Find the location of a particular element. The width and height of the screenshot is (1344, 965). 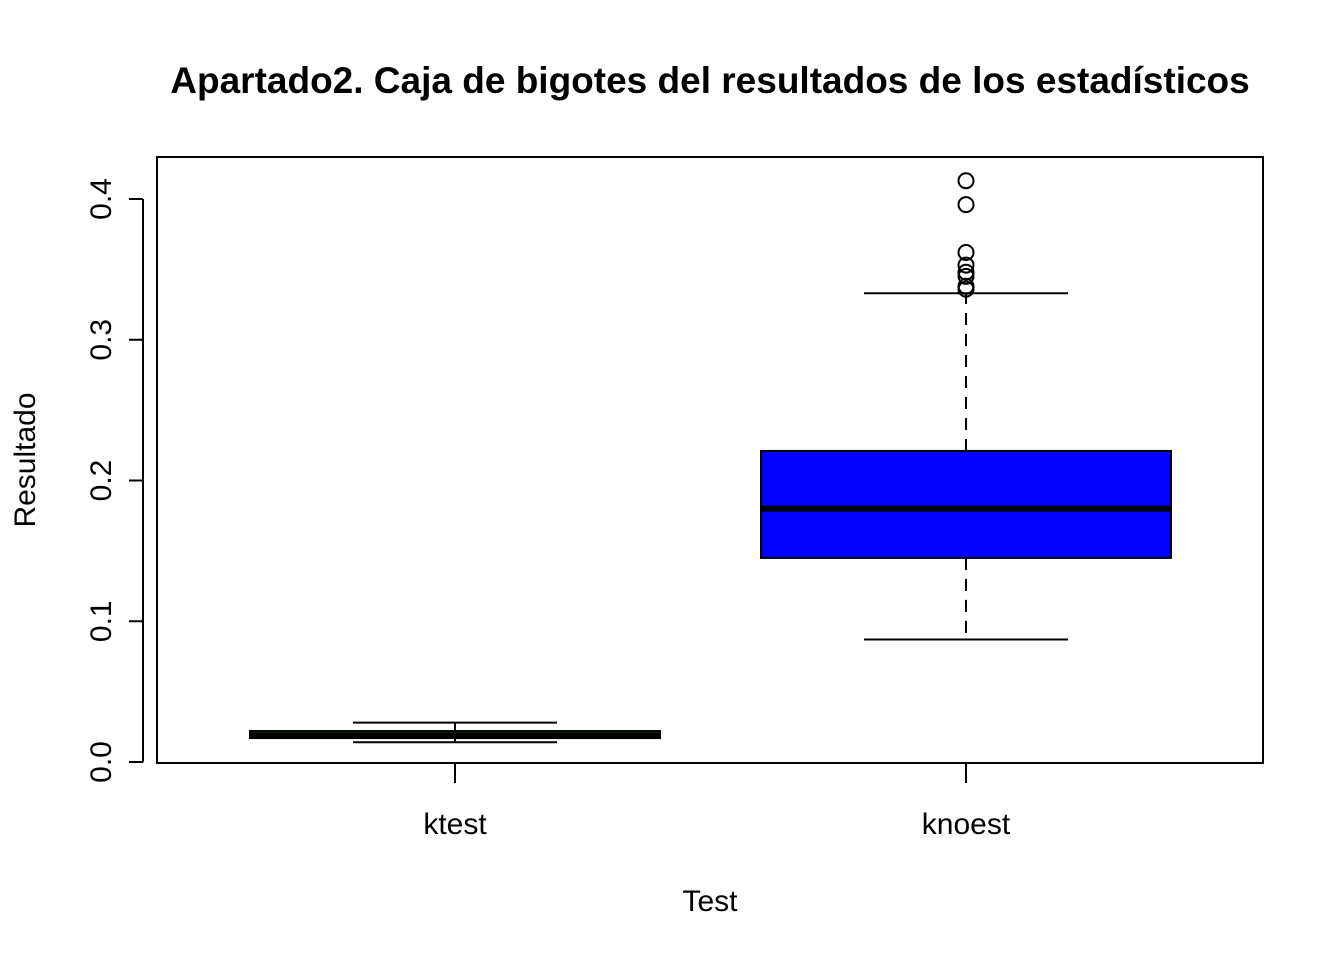

x-axis-label: Test is located at coordinates (710, 901).